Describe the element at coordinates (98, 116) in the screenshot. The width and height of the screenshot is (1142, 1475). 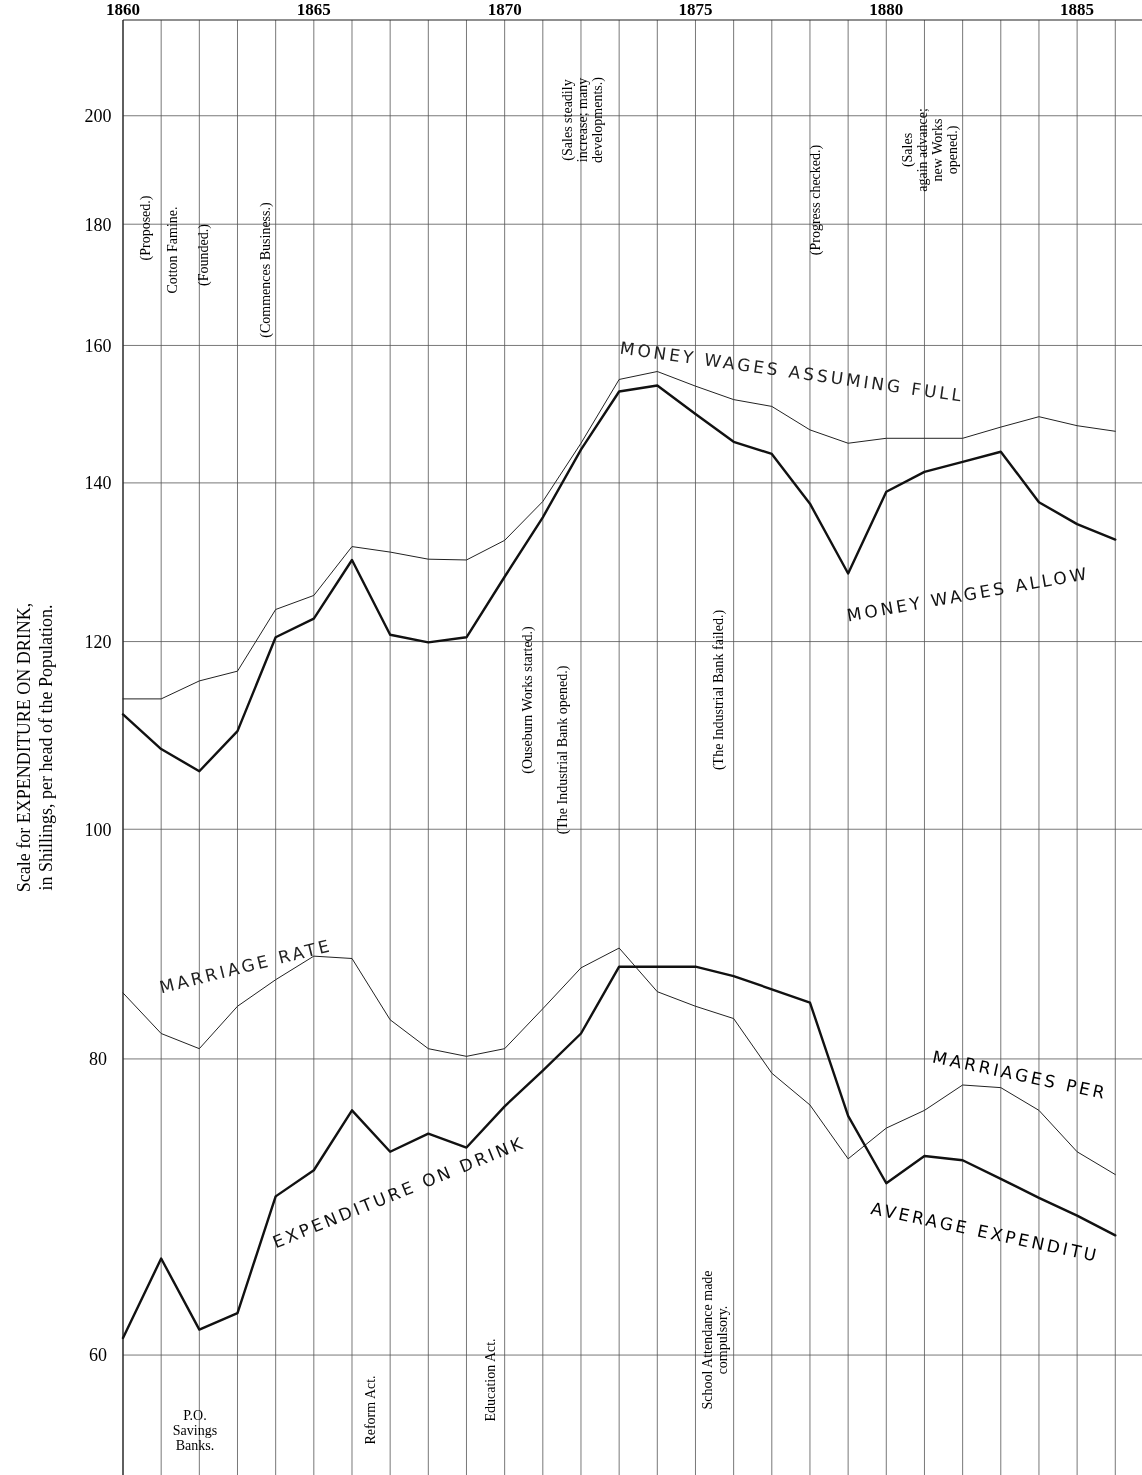
I see `y-tick-label: 200` at that location.